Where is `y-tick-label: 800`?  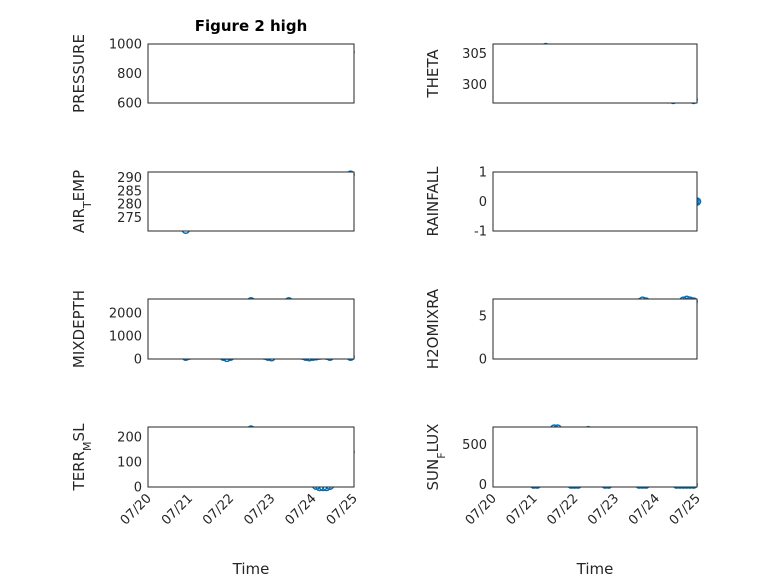
y-tick-label: 800 is located at coordinates (129, 74).